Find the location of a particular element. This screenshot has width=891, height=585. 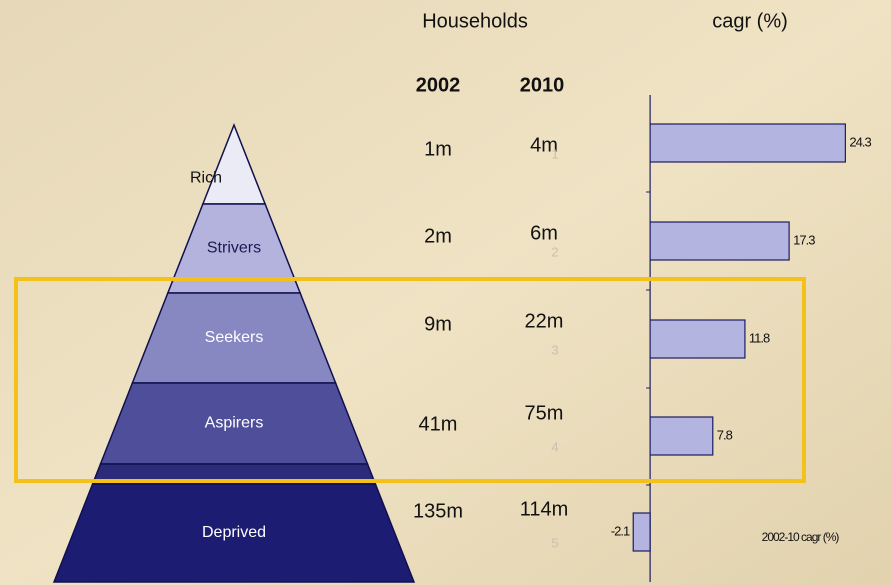

household-table: 1m 4m 2m 6m 9m 22m 41m 75m 135m 114m is located at coordinates (490, 328).